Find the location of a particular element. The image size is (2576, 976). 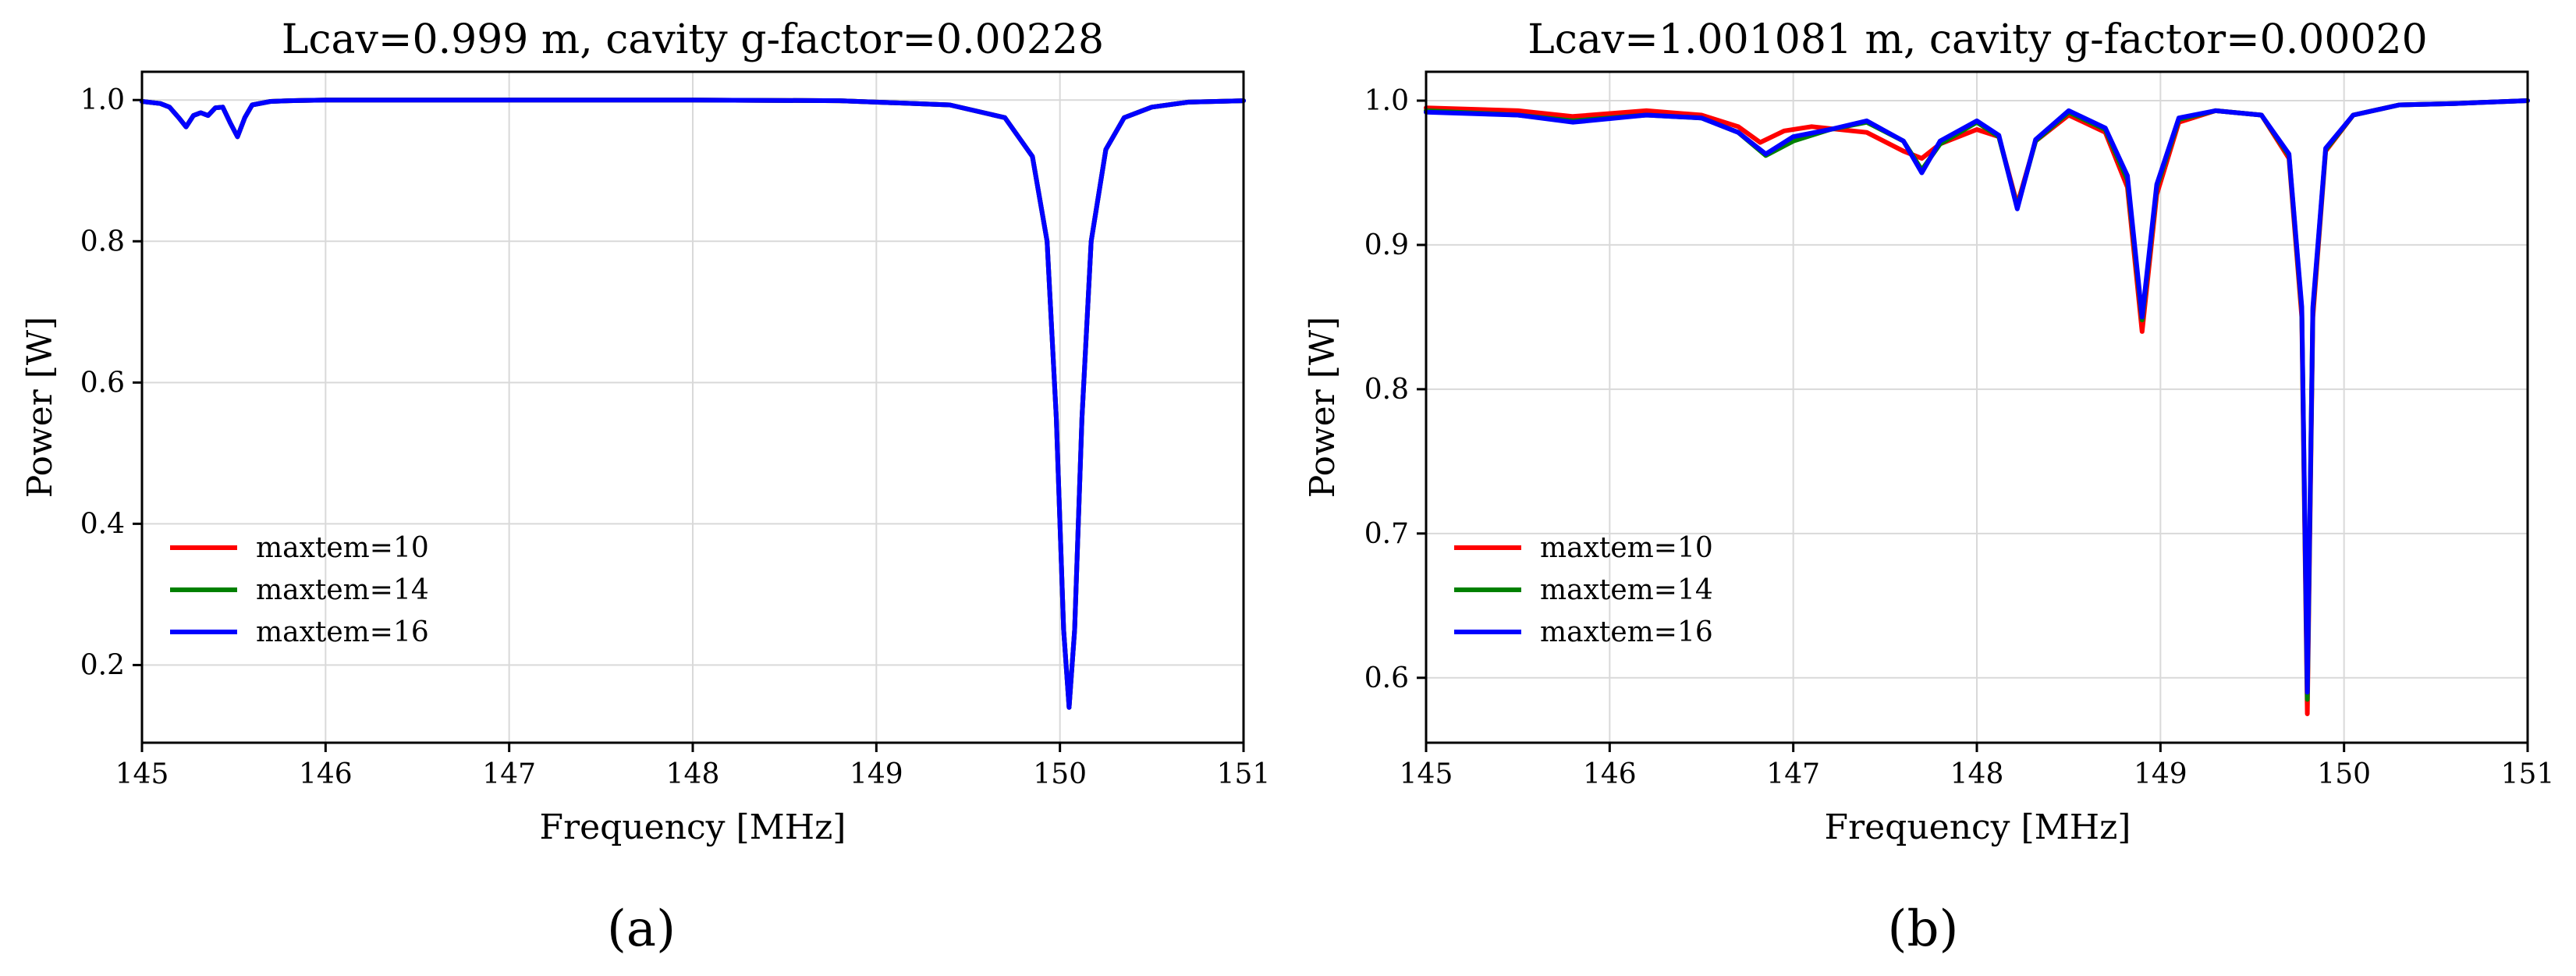

y-tick-label: 0.2 is located at coordinates (102, 665).